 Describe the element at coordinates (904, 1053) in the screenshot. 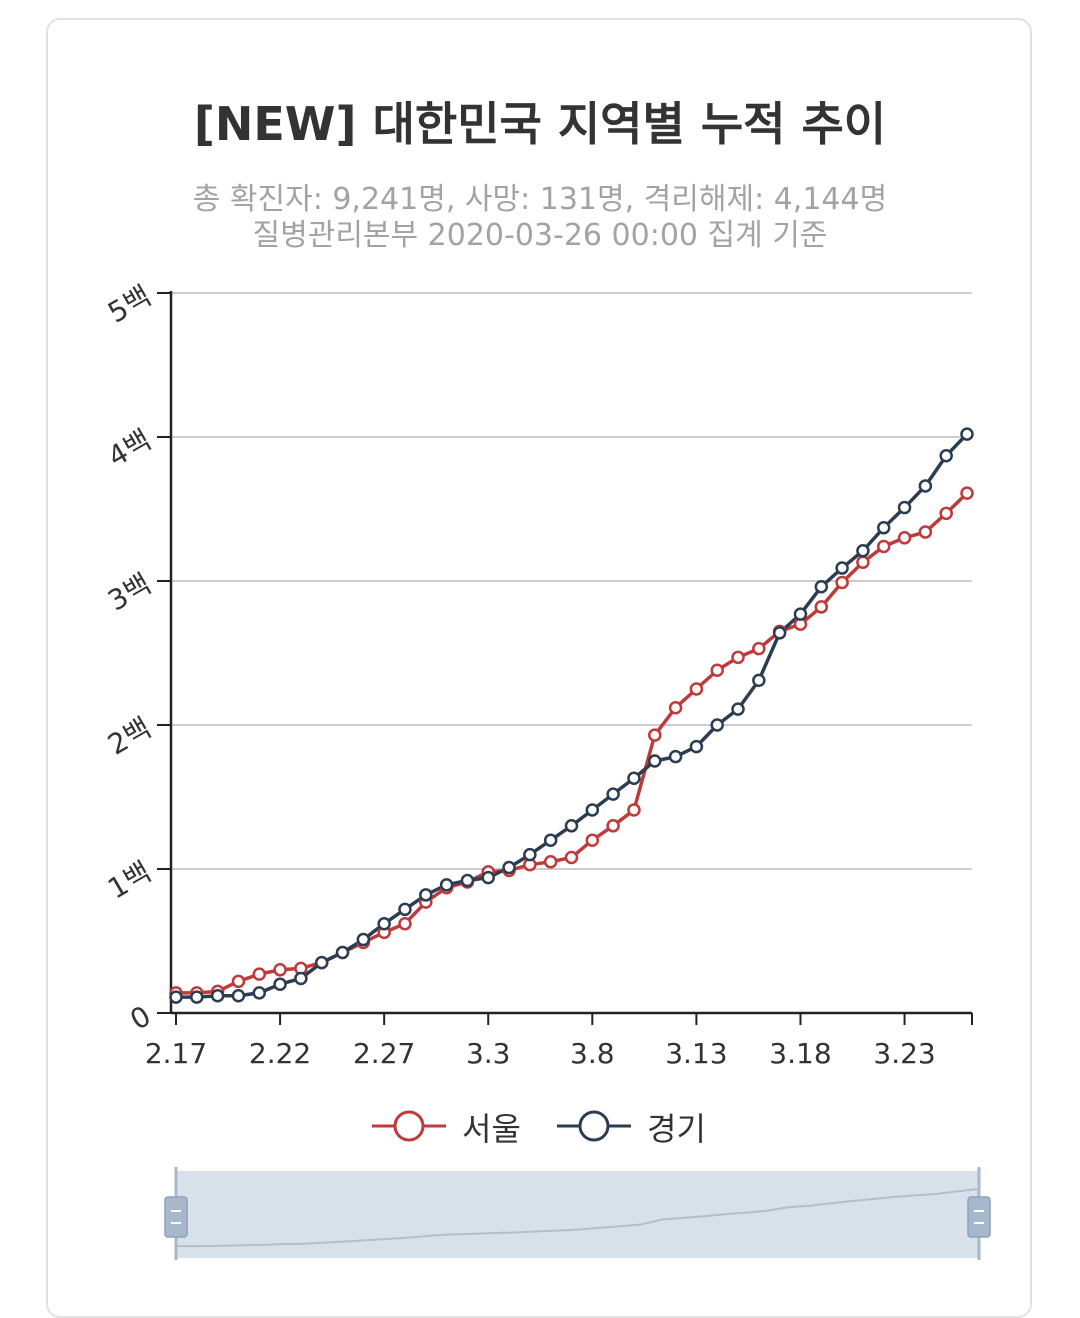

I see `x-tick-label: 3.23` at that location.